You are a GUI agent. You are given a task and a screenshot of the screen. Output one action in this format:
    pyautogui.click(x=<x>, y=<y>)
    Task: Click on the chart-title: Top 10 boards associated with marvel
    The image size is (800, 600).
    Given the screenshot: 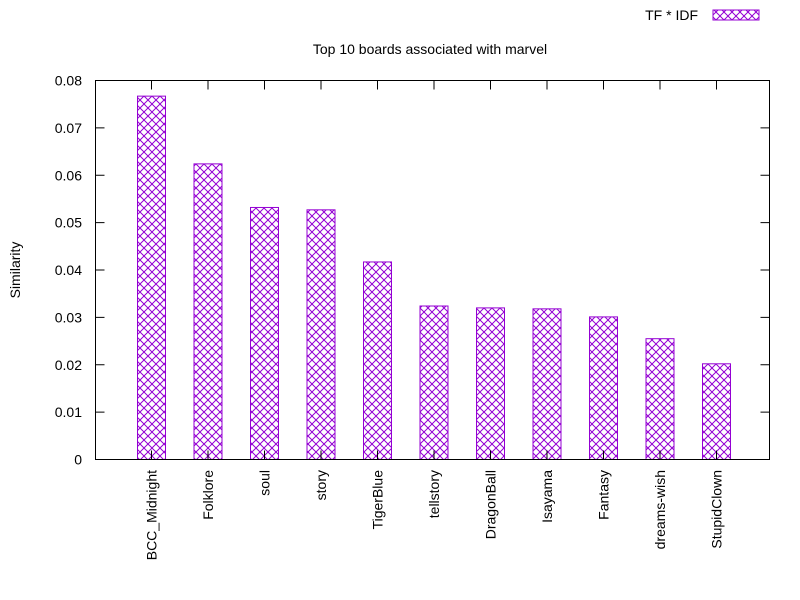 What is the action you would take?
    pyautogui.click(x=430, y=49)
    